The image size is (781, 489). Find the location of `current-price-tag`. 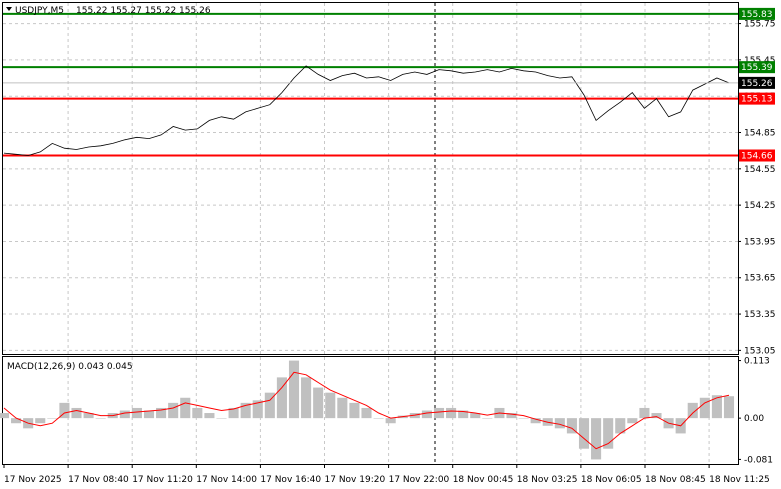

current-price-tag is located at coordinates (757, 82).